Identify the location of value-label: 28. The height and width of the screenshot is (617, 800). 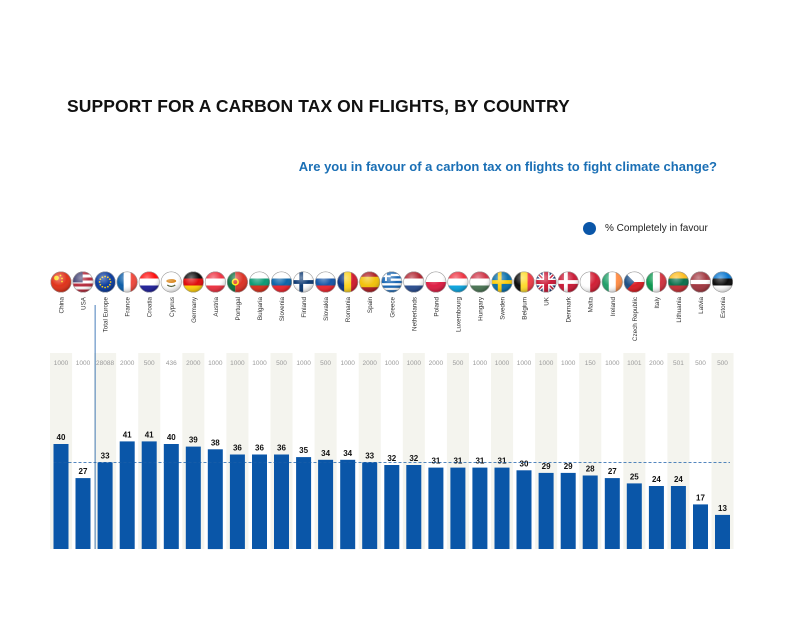
(590, 469).